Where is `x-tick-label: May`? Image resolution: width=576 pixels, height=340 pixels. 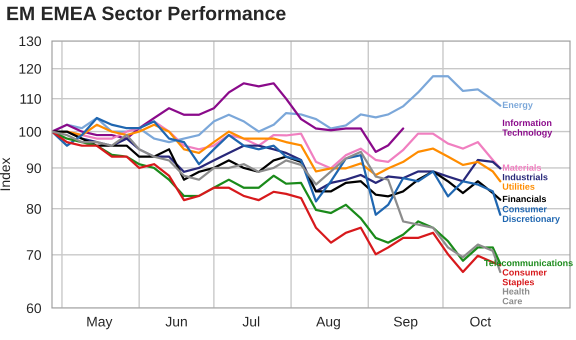
x-tick-label: May is located at coordinates (99, 323).